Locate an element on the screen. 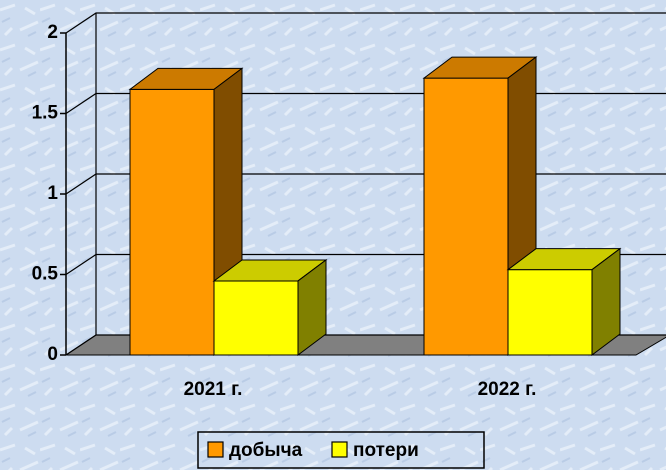 The width and height of the screenshot is (666, 470). y-tick-label: 0 is located at coordinates (52, 354).